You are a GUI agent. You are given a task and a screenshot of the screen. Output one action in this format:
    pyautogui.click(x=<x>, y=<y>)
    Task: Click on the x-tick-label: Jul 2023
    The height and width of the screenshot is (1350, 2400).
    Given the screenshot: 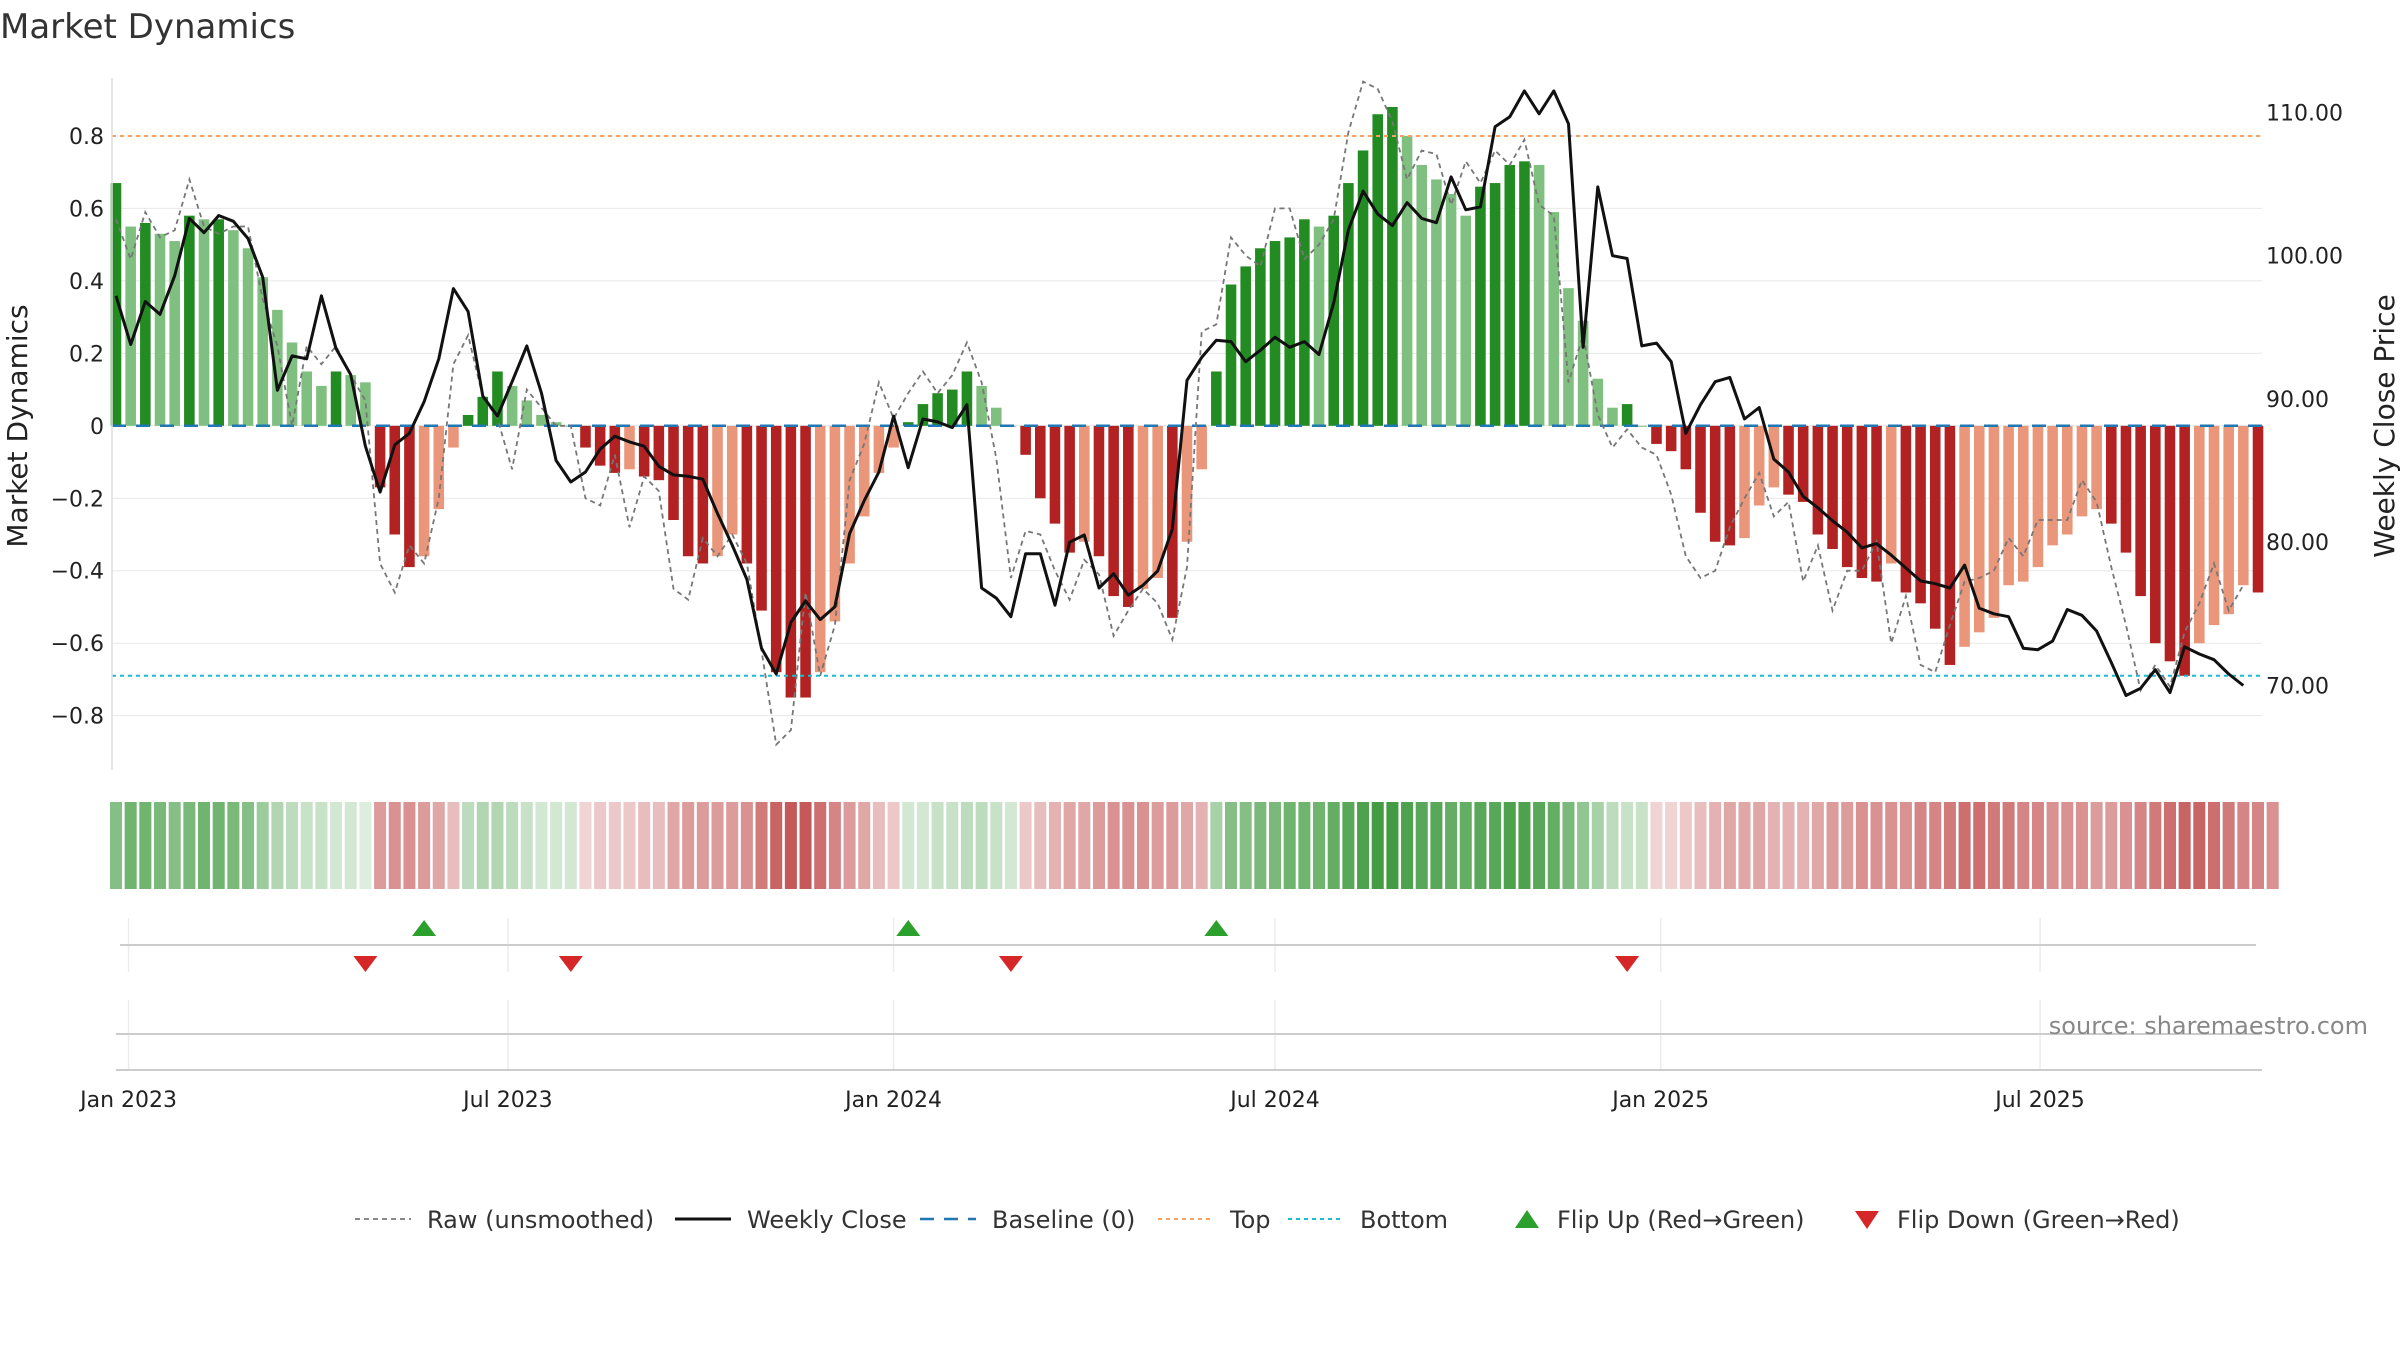 What is the action you would take?
    pyautogui.click(x=507, y=1100)
    